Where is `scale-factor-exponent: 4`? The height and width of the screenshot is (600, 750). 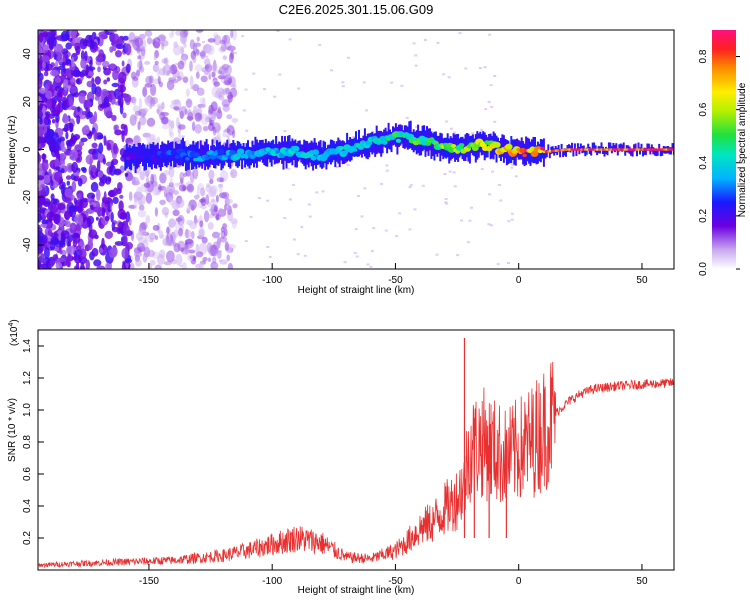
scale-factor-exponent: 4 is located at coordinates (11, 325).